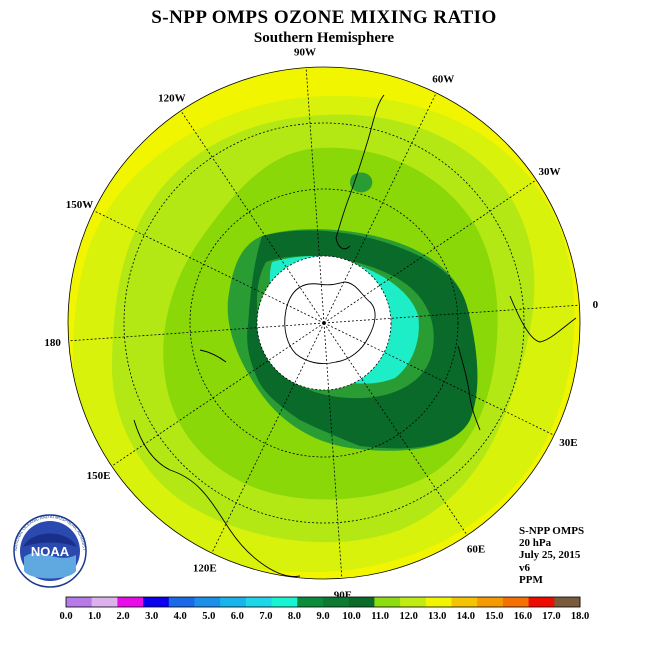 The width and height of the screenshot is (648, 648). What do you see at coordinates (437, 616) in the screenshot?
I see `colorbar-tick-label: 13.0` at bounding box center [437, 616].